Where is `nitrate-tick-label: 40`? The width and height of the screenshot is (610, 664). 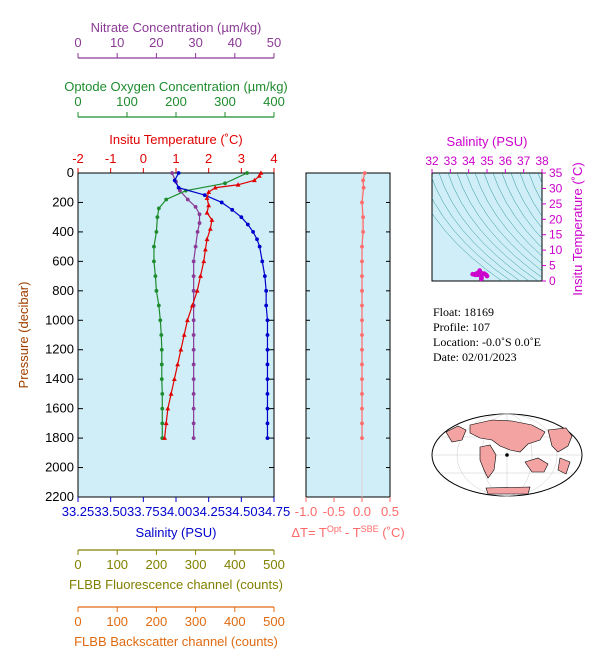
nitrate-tick-label: 40 is located at coordinates (235, 42).